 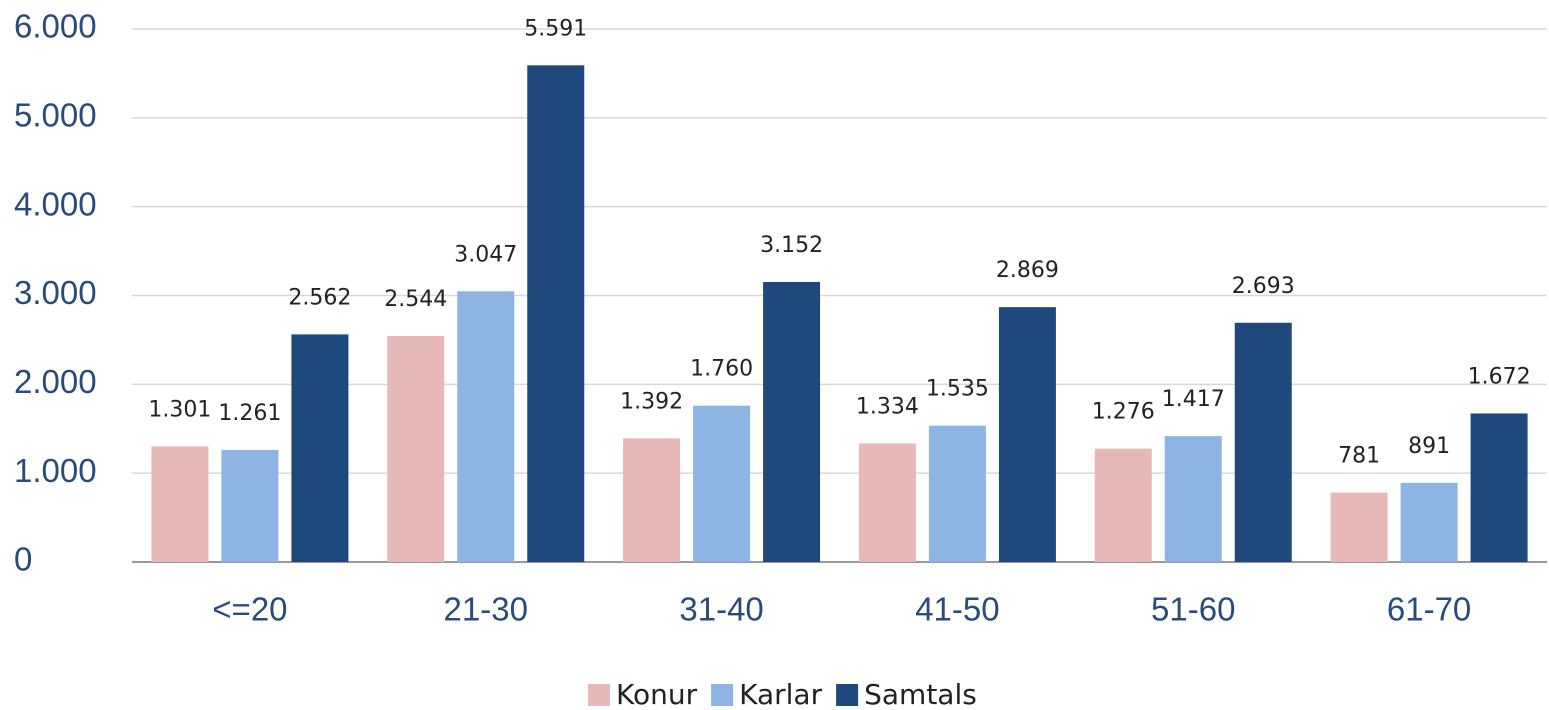 I want to click on value-label: 2.562, so click(x=319, y=297).